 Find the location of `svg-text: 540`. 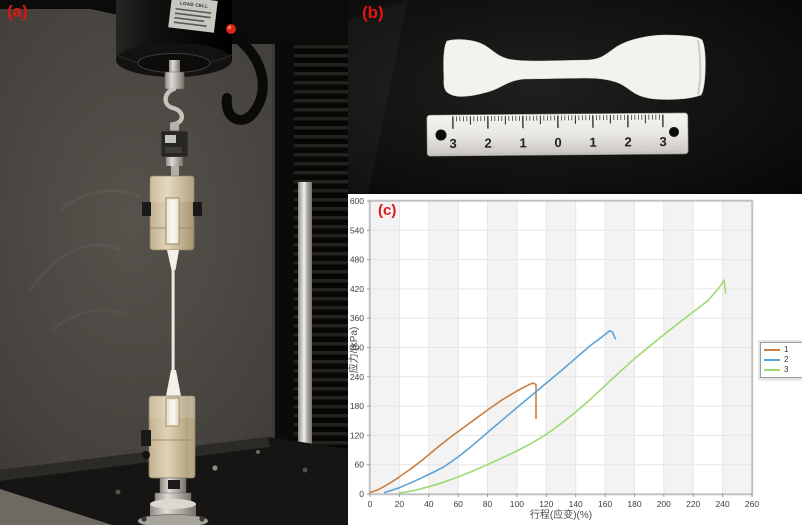

svg-text: 540 is located at coordinates (357, 230).